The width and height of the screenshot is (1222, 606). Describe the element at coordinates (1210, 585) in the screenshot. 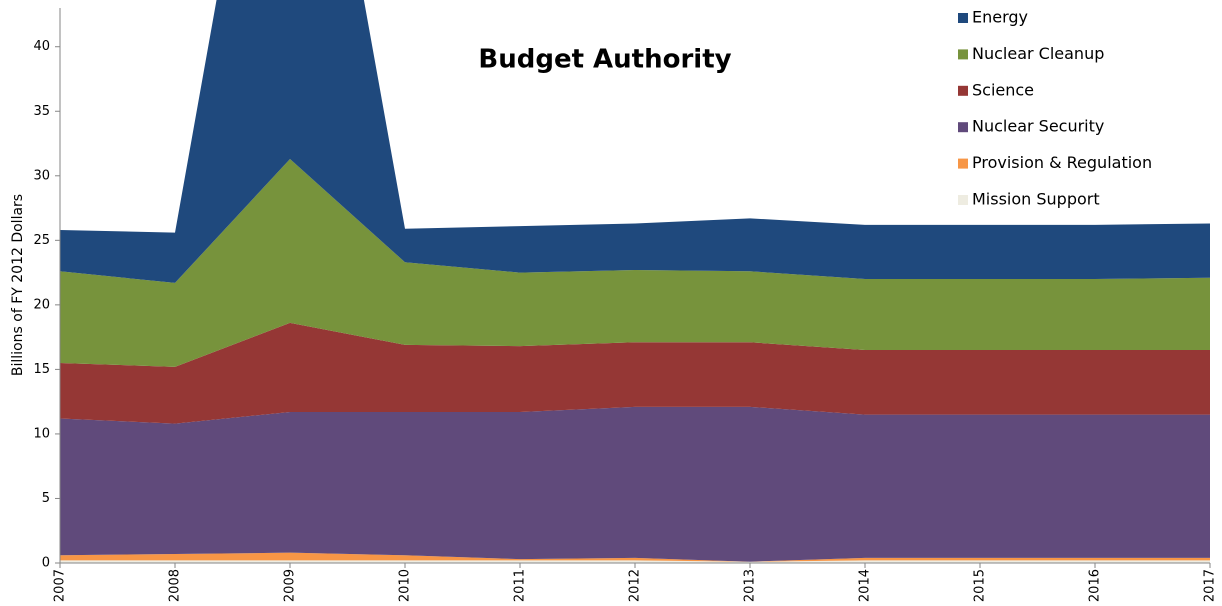

I see `x-tick-label: 2017` at that location.